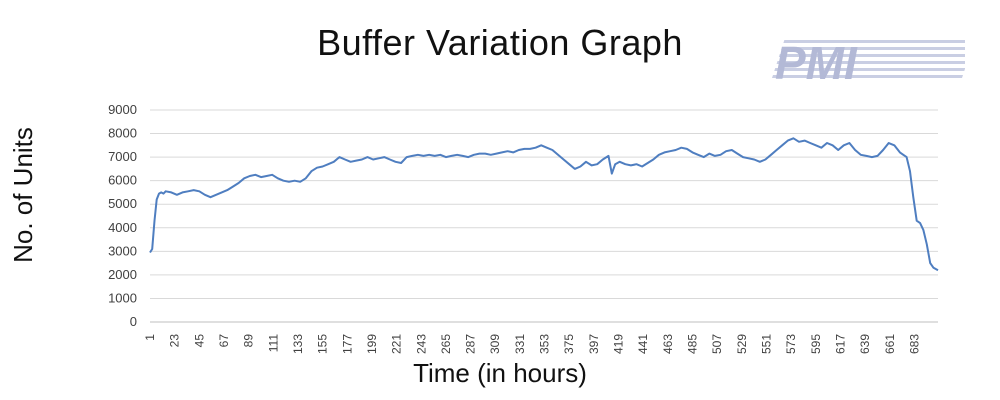 This screenshot has width=1000, height=400. Describe the element at coordinates (643, 344) in the screenshot. I see `x-tick-label: 441` at that location.